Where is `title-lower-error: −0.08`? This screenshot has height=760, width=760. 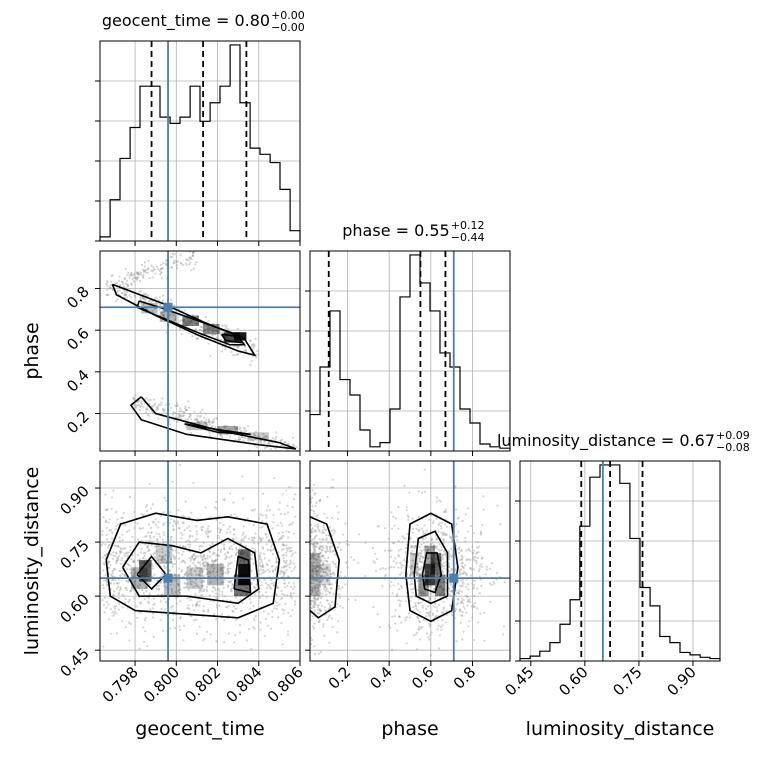
title-lower-error: −0.08 is located at coordinates (733, 447).